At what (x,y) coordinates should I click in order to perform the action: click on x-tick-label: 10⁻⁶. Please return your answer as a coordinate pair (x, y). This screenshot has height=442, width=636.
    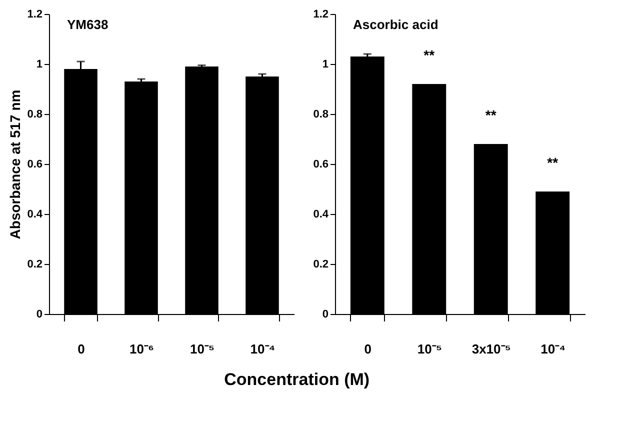
    Looking at the image, I should click on (142, 349).